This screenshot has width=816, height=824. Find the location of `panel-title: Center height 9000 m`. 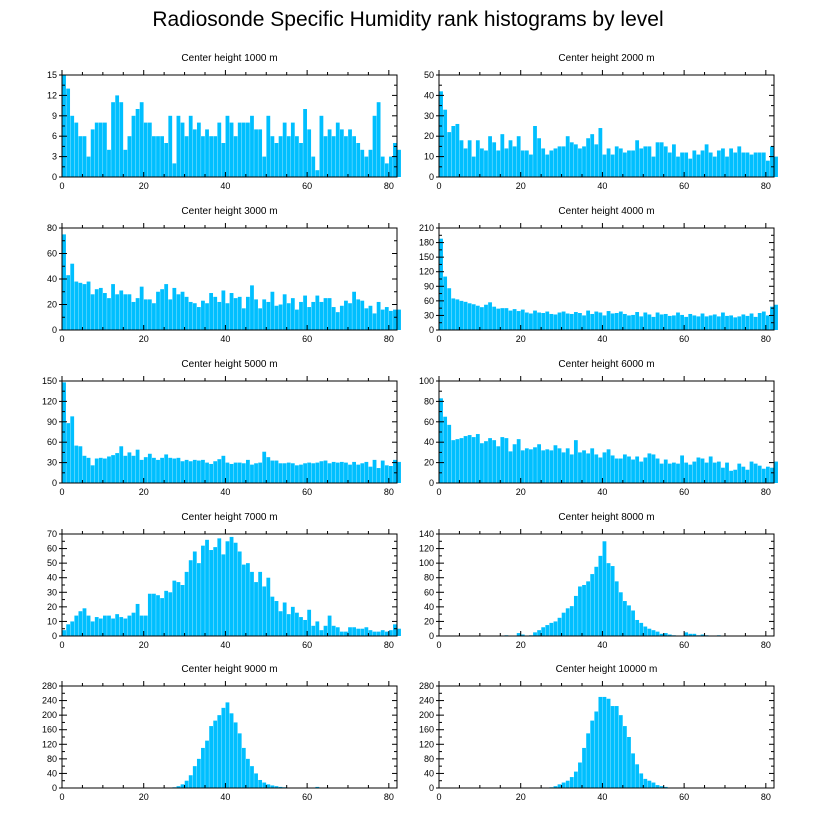

panel-title: Center height 9000 m is located at coordinates (229, 669).